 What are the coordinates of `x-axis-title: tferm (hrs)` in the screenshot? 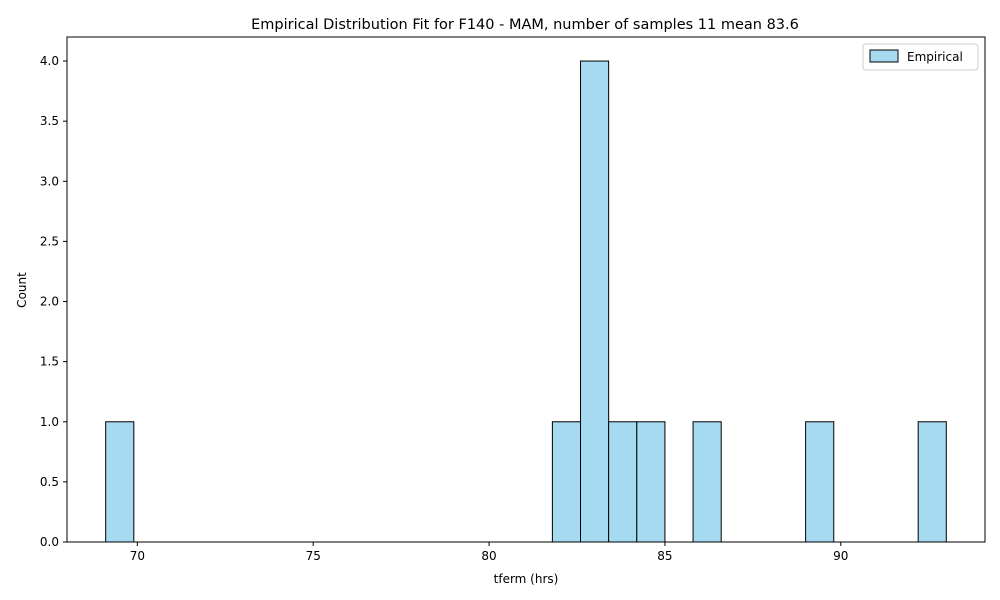 It's located at (526, 579).